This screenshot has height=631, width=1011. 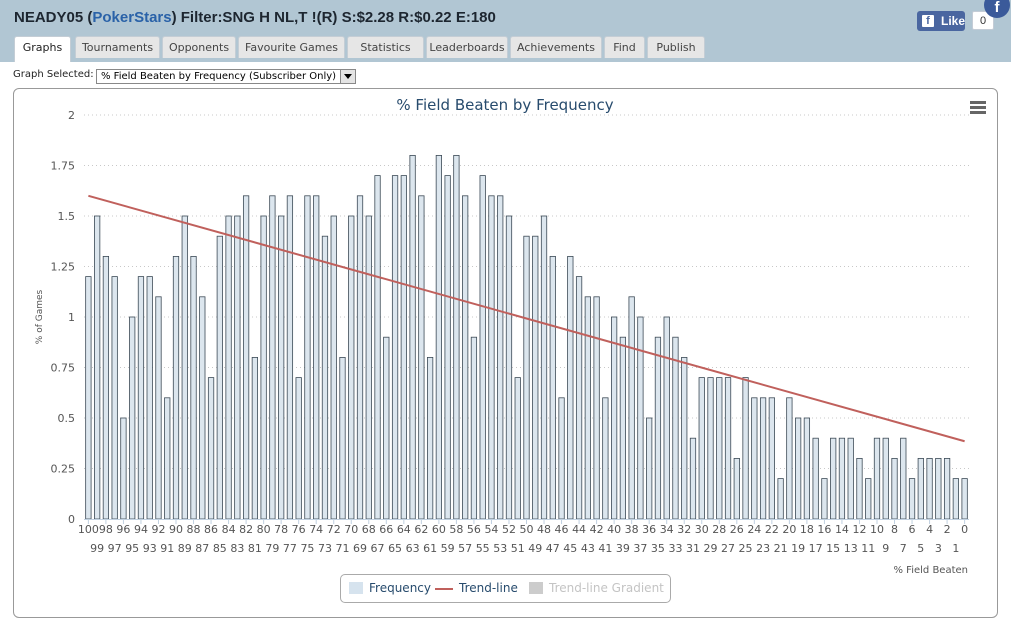 I want to click on x-tick-label: 22, so click(x=772, y=529).